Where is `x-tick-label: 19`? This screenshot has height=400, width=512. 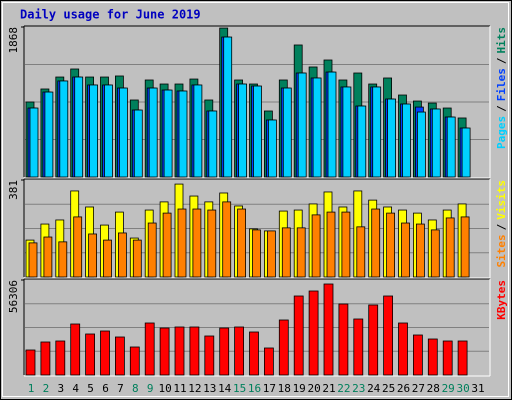
x-tick-label: 19 is located at coordinates (299, 388).